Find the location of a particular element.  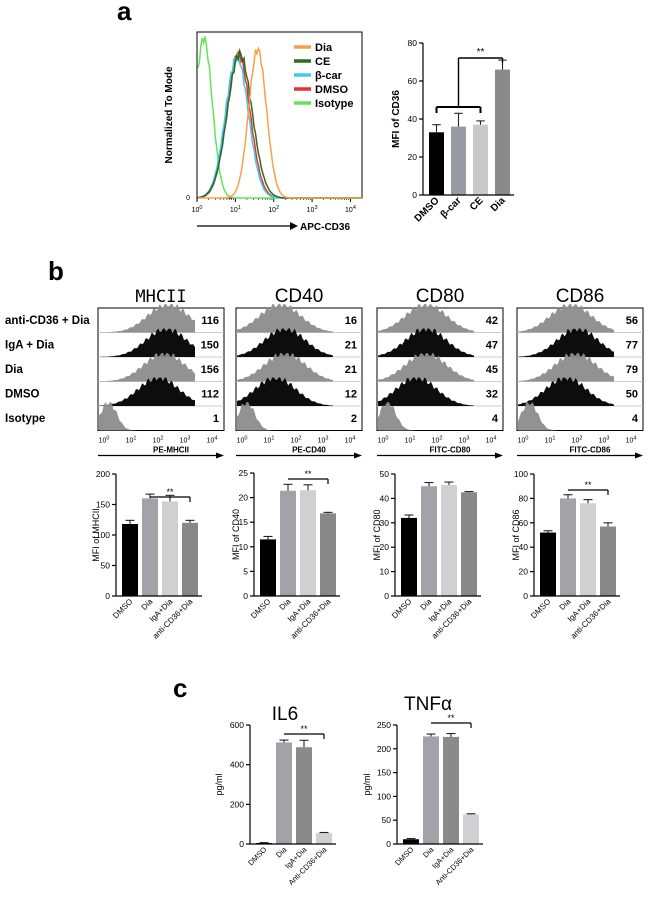

legend-label: Dia is located at coordinates (324, 48).